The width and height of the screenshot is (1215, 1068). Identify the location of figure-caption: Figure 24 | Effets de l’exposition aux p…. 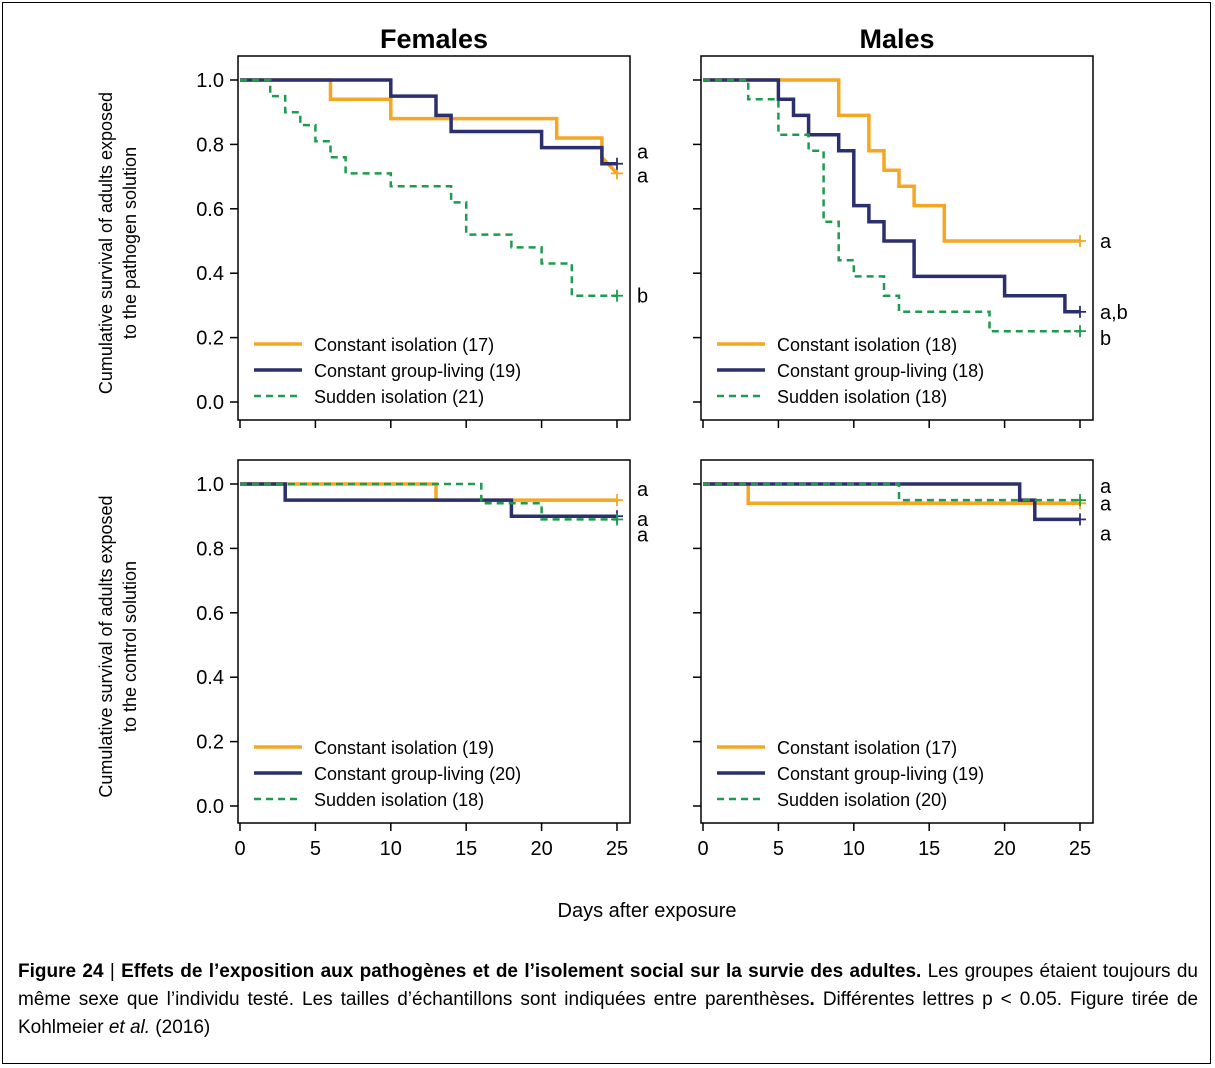
(608, 1000).